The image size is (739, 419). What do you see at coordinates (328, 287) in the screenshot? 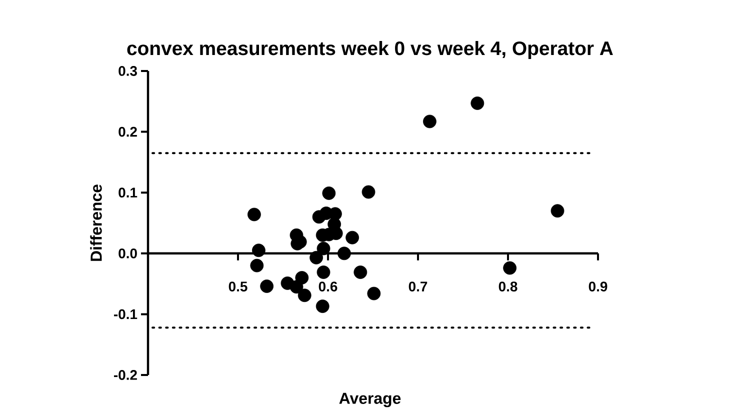
I see `x-tick-label: 0.6` at bounding box center [328, 287].